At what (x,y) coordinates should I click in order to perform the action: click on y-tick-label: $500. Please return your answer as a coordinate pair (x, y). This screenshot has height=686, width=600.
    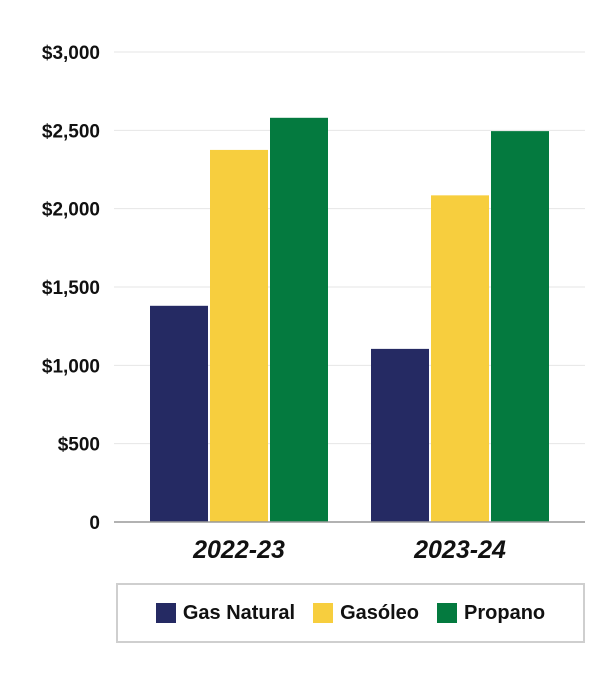
    Looking at the image, I should click on (79, 445).